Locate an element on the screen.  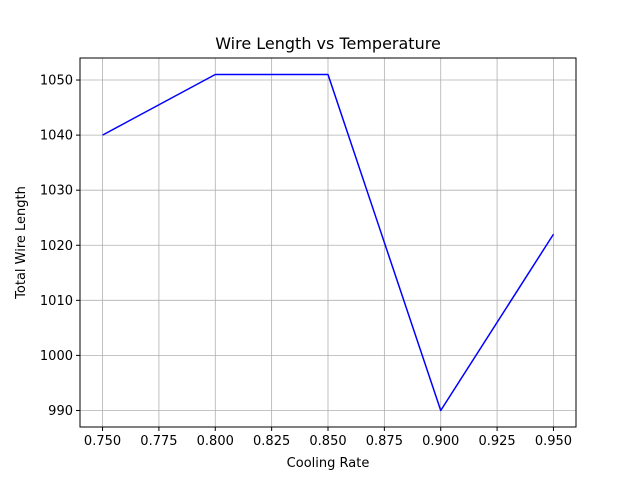
y-tick-label: 990 is located at coordinates (60, 411).